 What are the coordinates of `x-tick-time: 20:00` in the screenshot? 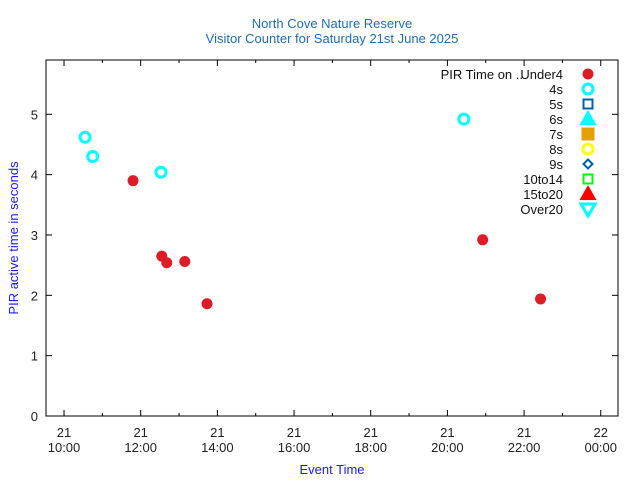 It's located at (447, 447).